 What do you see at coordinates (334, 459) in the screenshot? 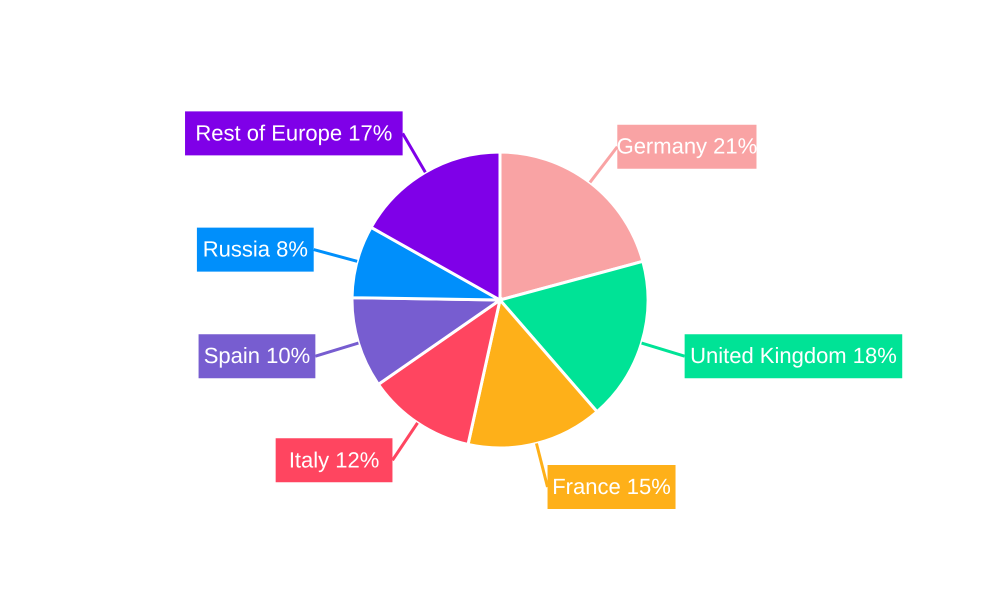
I see `slice-label: Italy 12%` at bounding box center [334, 459].